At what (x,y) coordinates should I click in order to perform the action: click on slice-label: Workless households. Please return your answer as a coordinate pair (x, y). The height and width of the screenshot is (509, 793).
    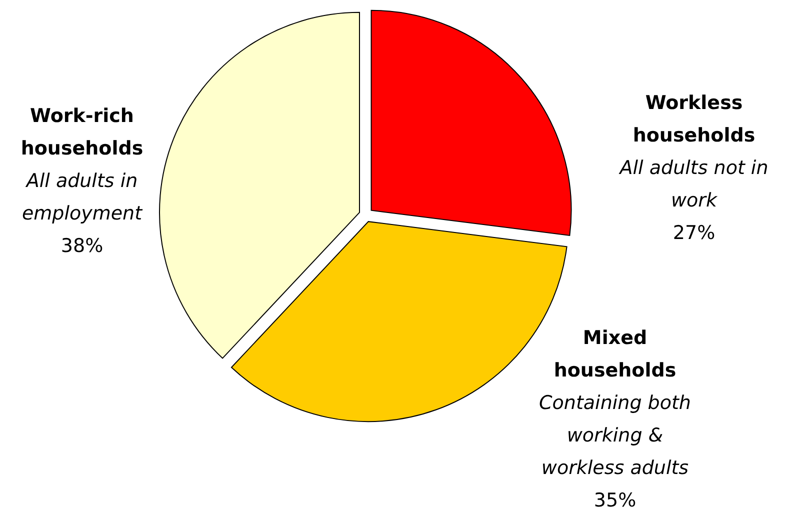
    Looking at the image, I should click on (694, 119).